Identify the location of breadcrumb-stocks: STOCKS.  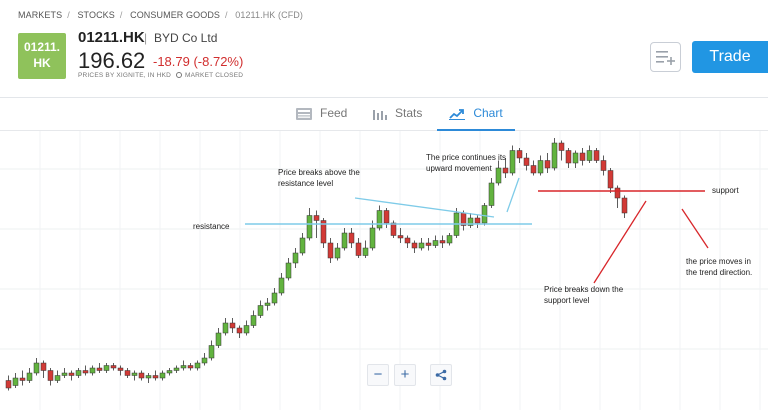
(96, 15).